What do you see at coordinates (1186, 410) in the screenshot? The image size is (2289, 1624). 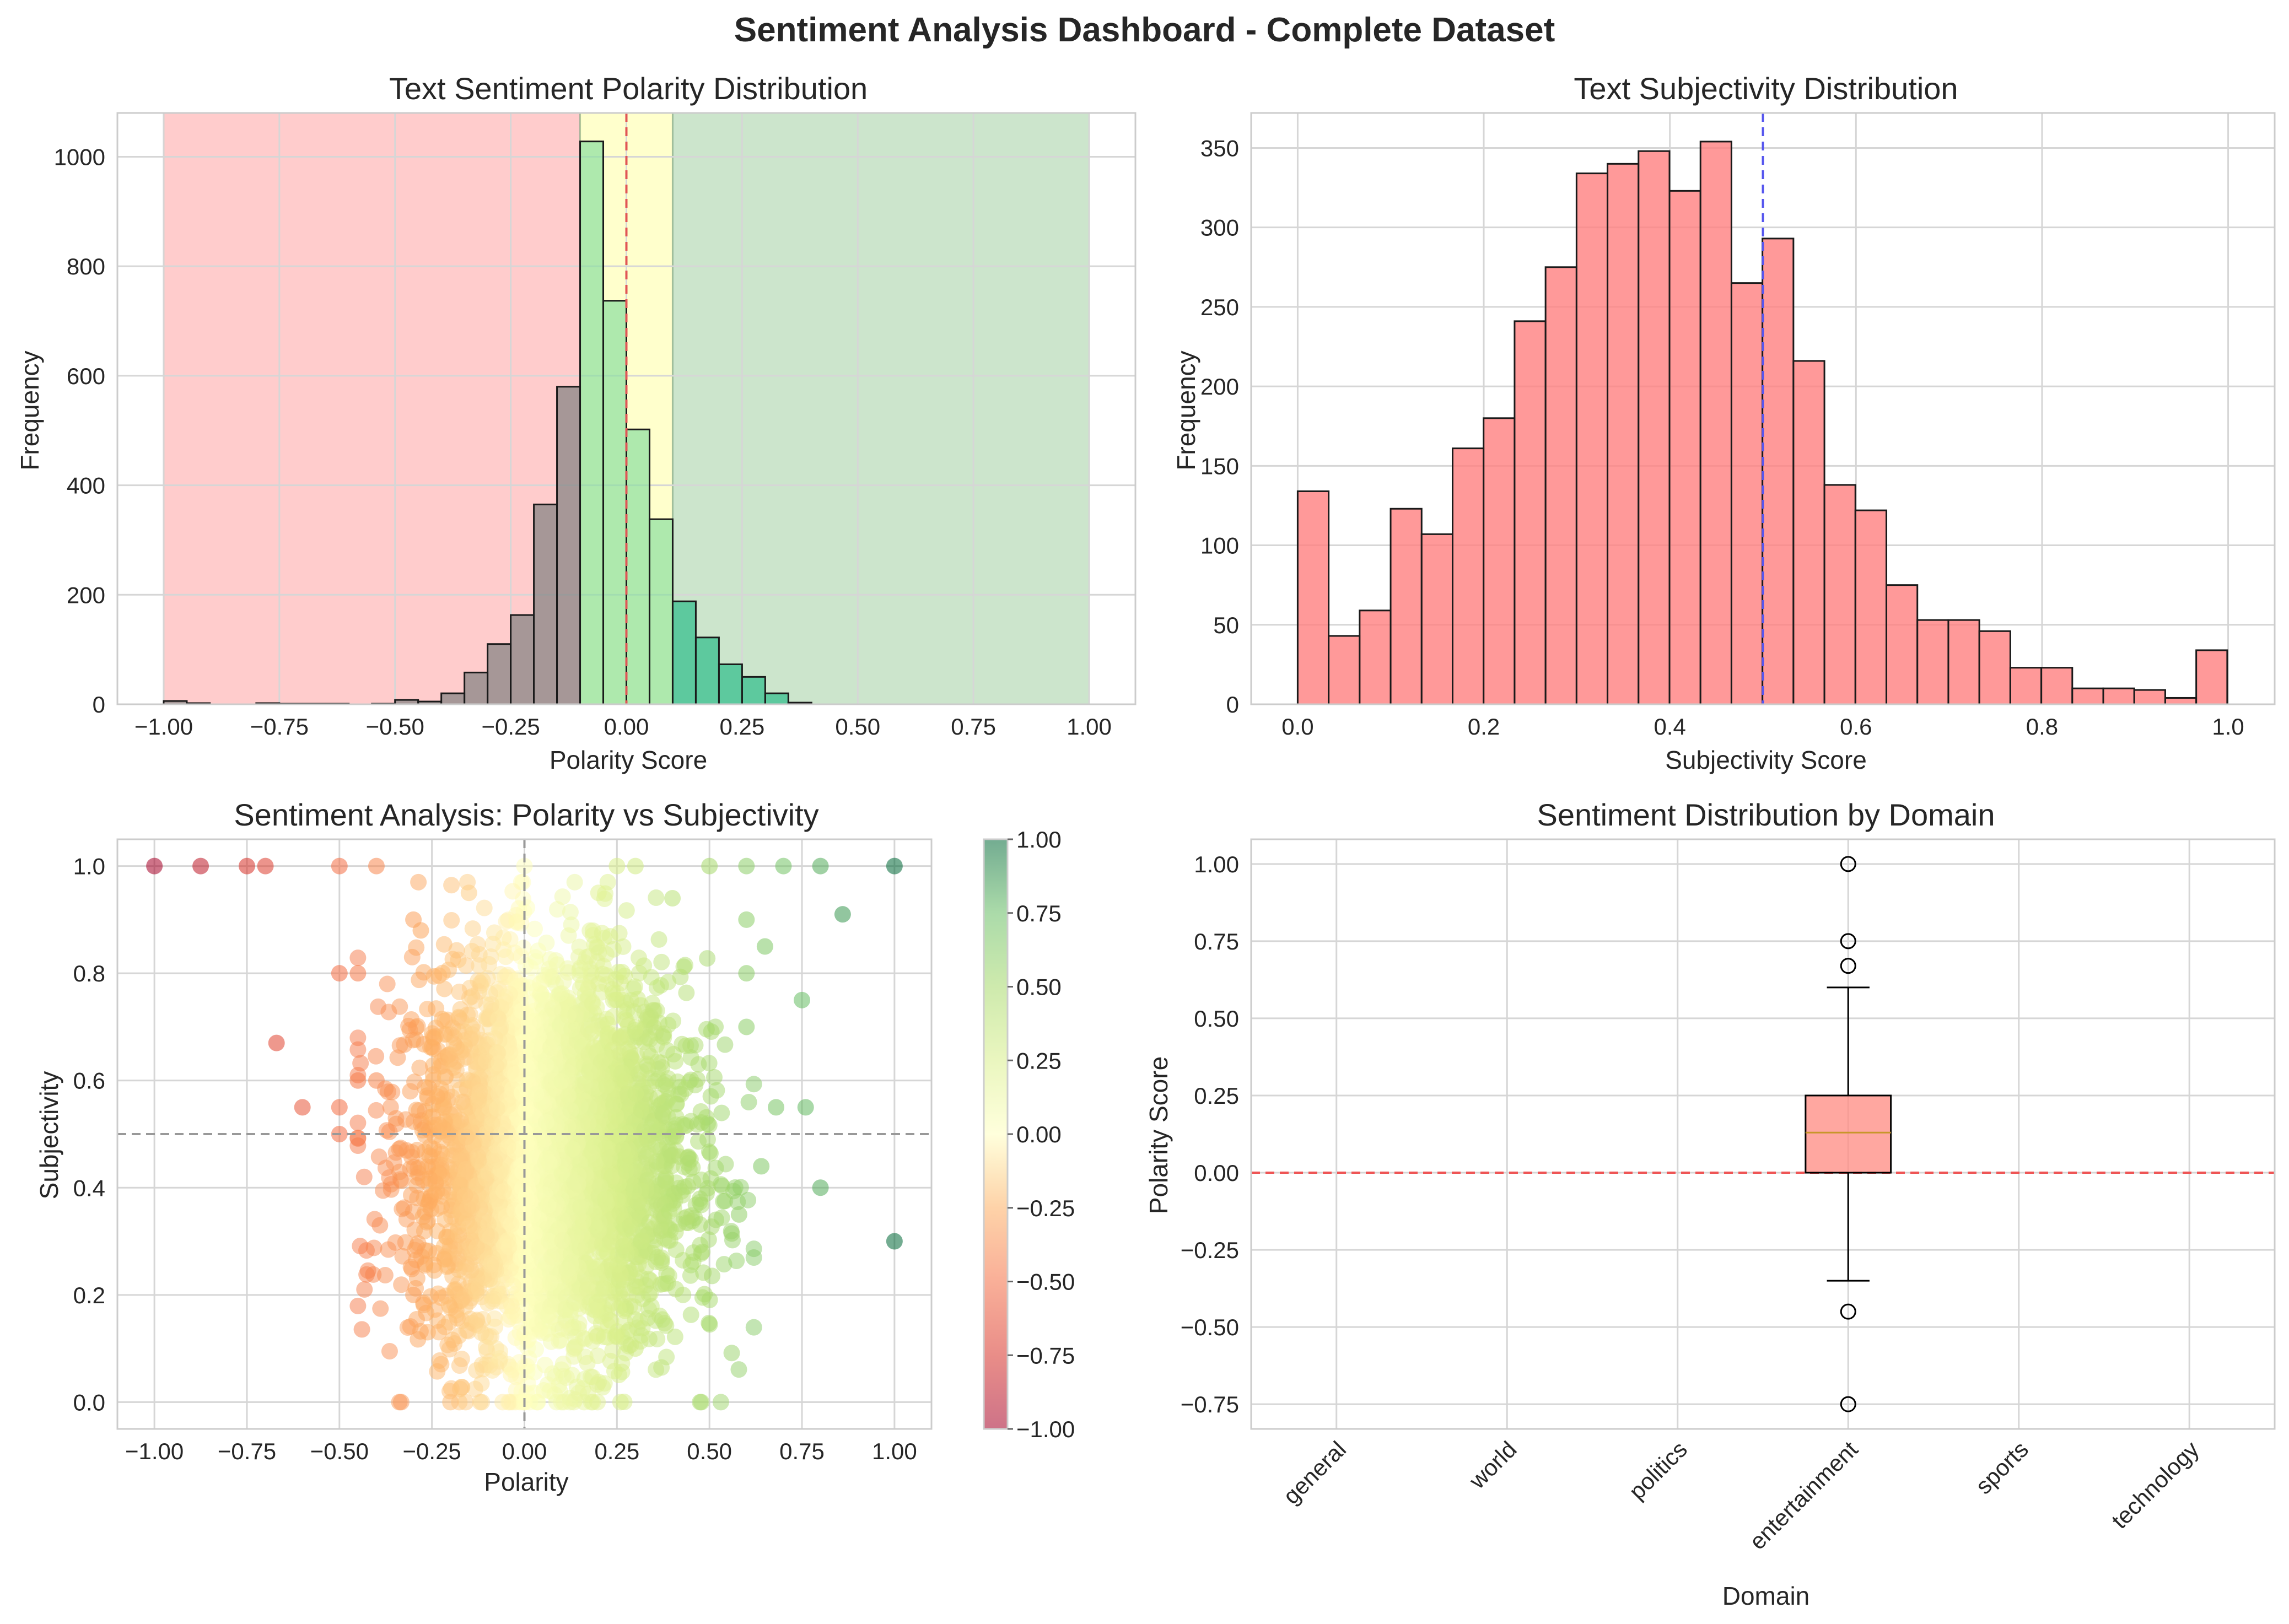 I see `subjectivity-histogram-ylabel: Frequency` at bounding box center [1186, 410].